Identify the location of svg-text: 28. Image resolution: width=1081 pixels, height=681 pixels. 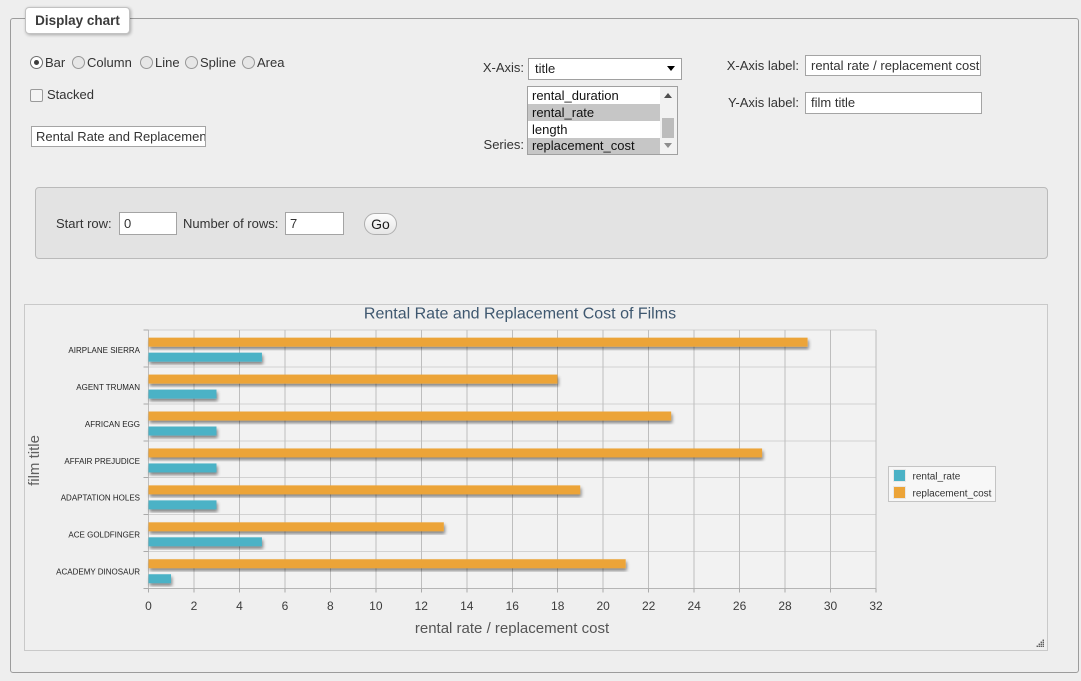
(785, 606).